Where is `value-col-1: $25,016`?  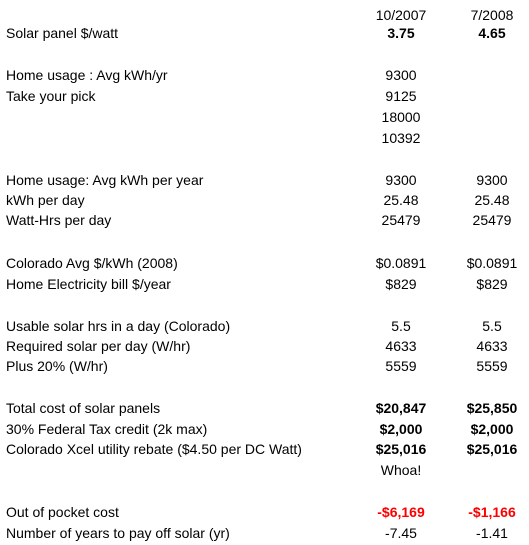
value-col-1: $25,016 is located at coordinates (401, 449).